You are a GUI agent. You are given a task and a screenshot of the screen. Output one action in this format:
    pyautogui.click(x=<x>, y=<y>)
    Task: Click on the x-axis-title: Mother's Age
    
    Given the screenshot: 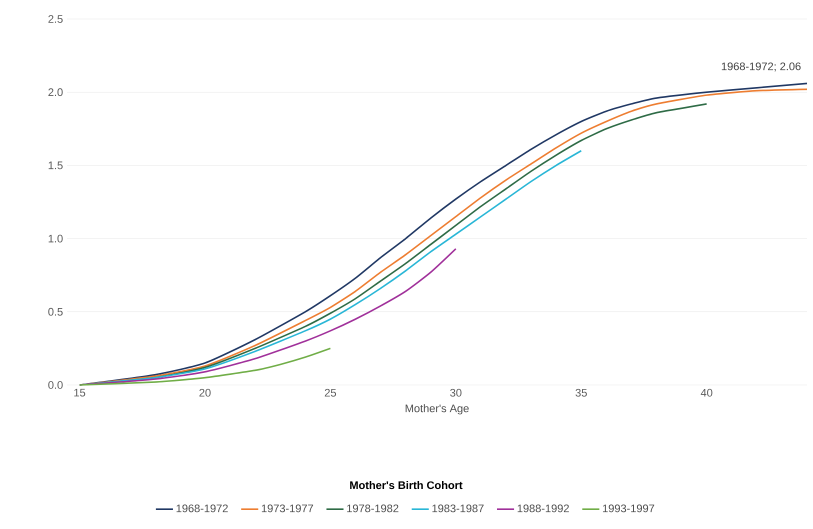 What is the action you would take?
    pyautogui.click(x=437, y=409)
    